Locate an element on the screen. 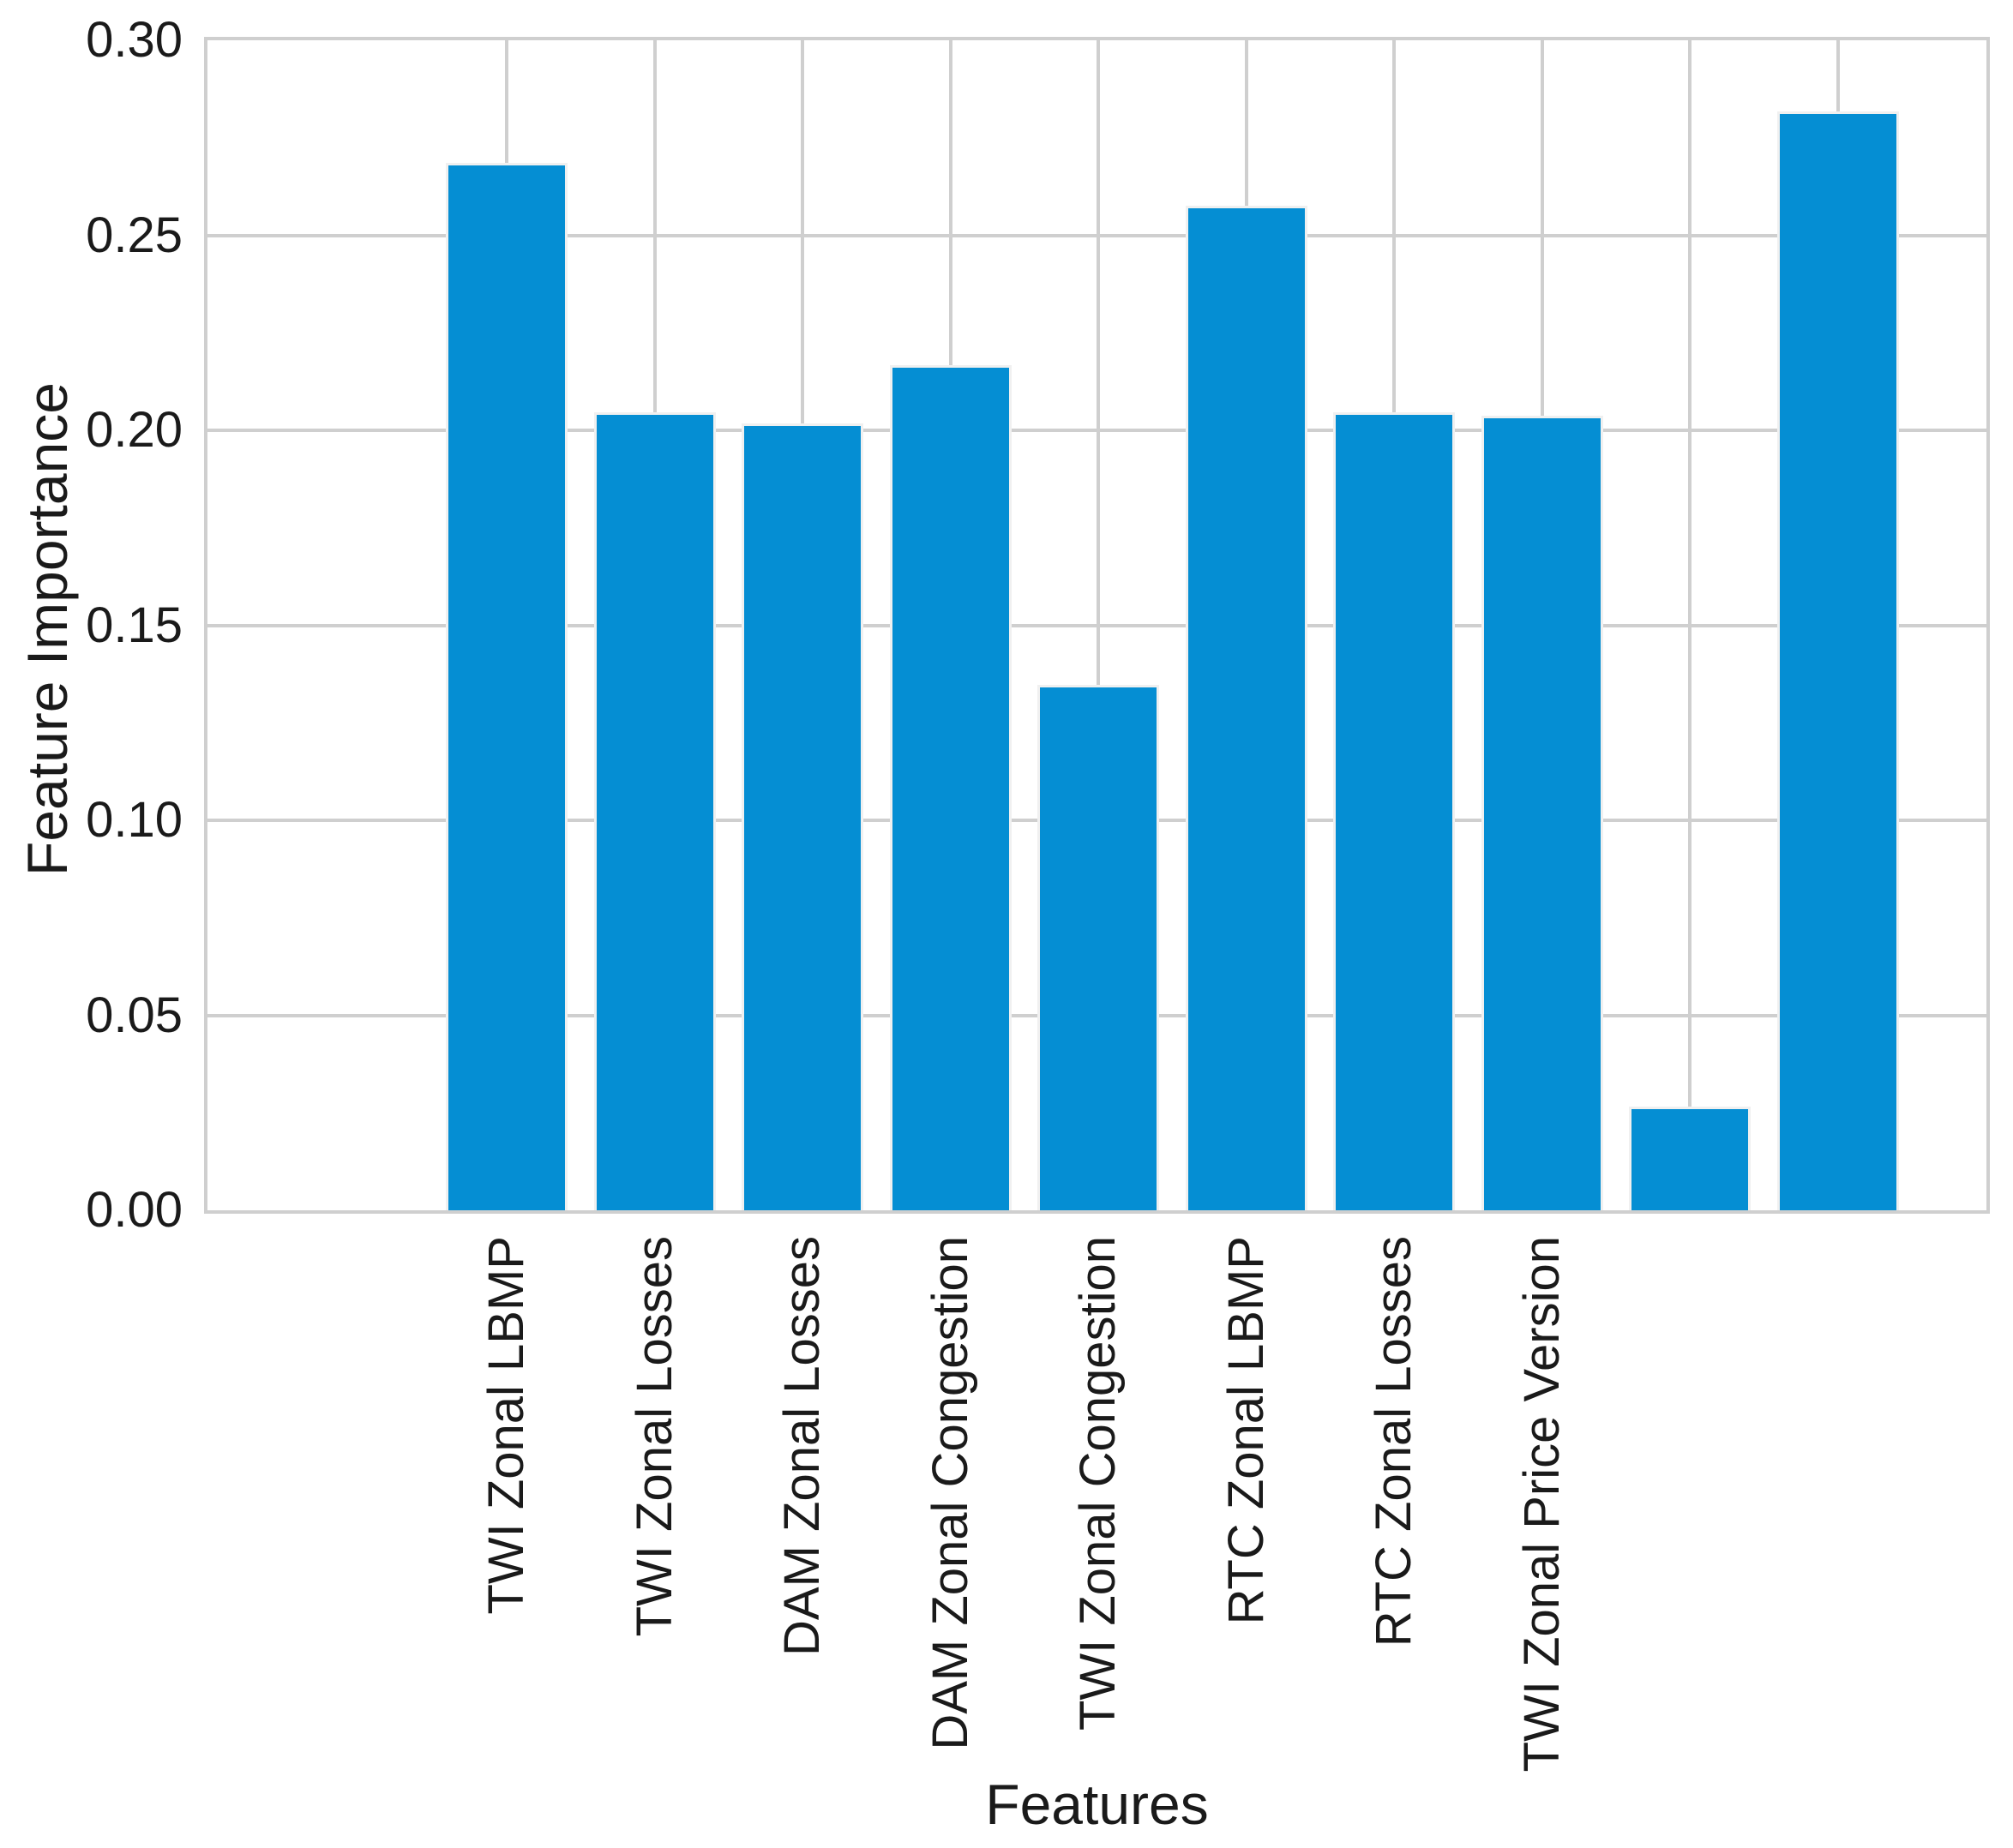 The width and height of the screenshot is (2013, 1848). y-tick-label: 0.25 is located at coordinates (134, 235).